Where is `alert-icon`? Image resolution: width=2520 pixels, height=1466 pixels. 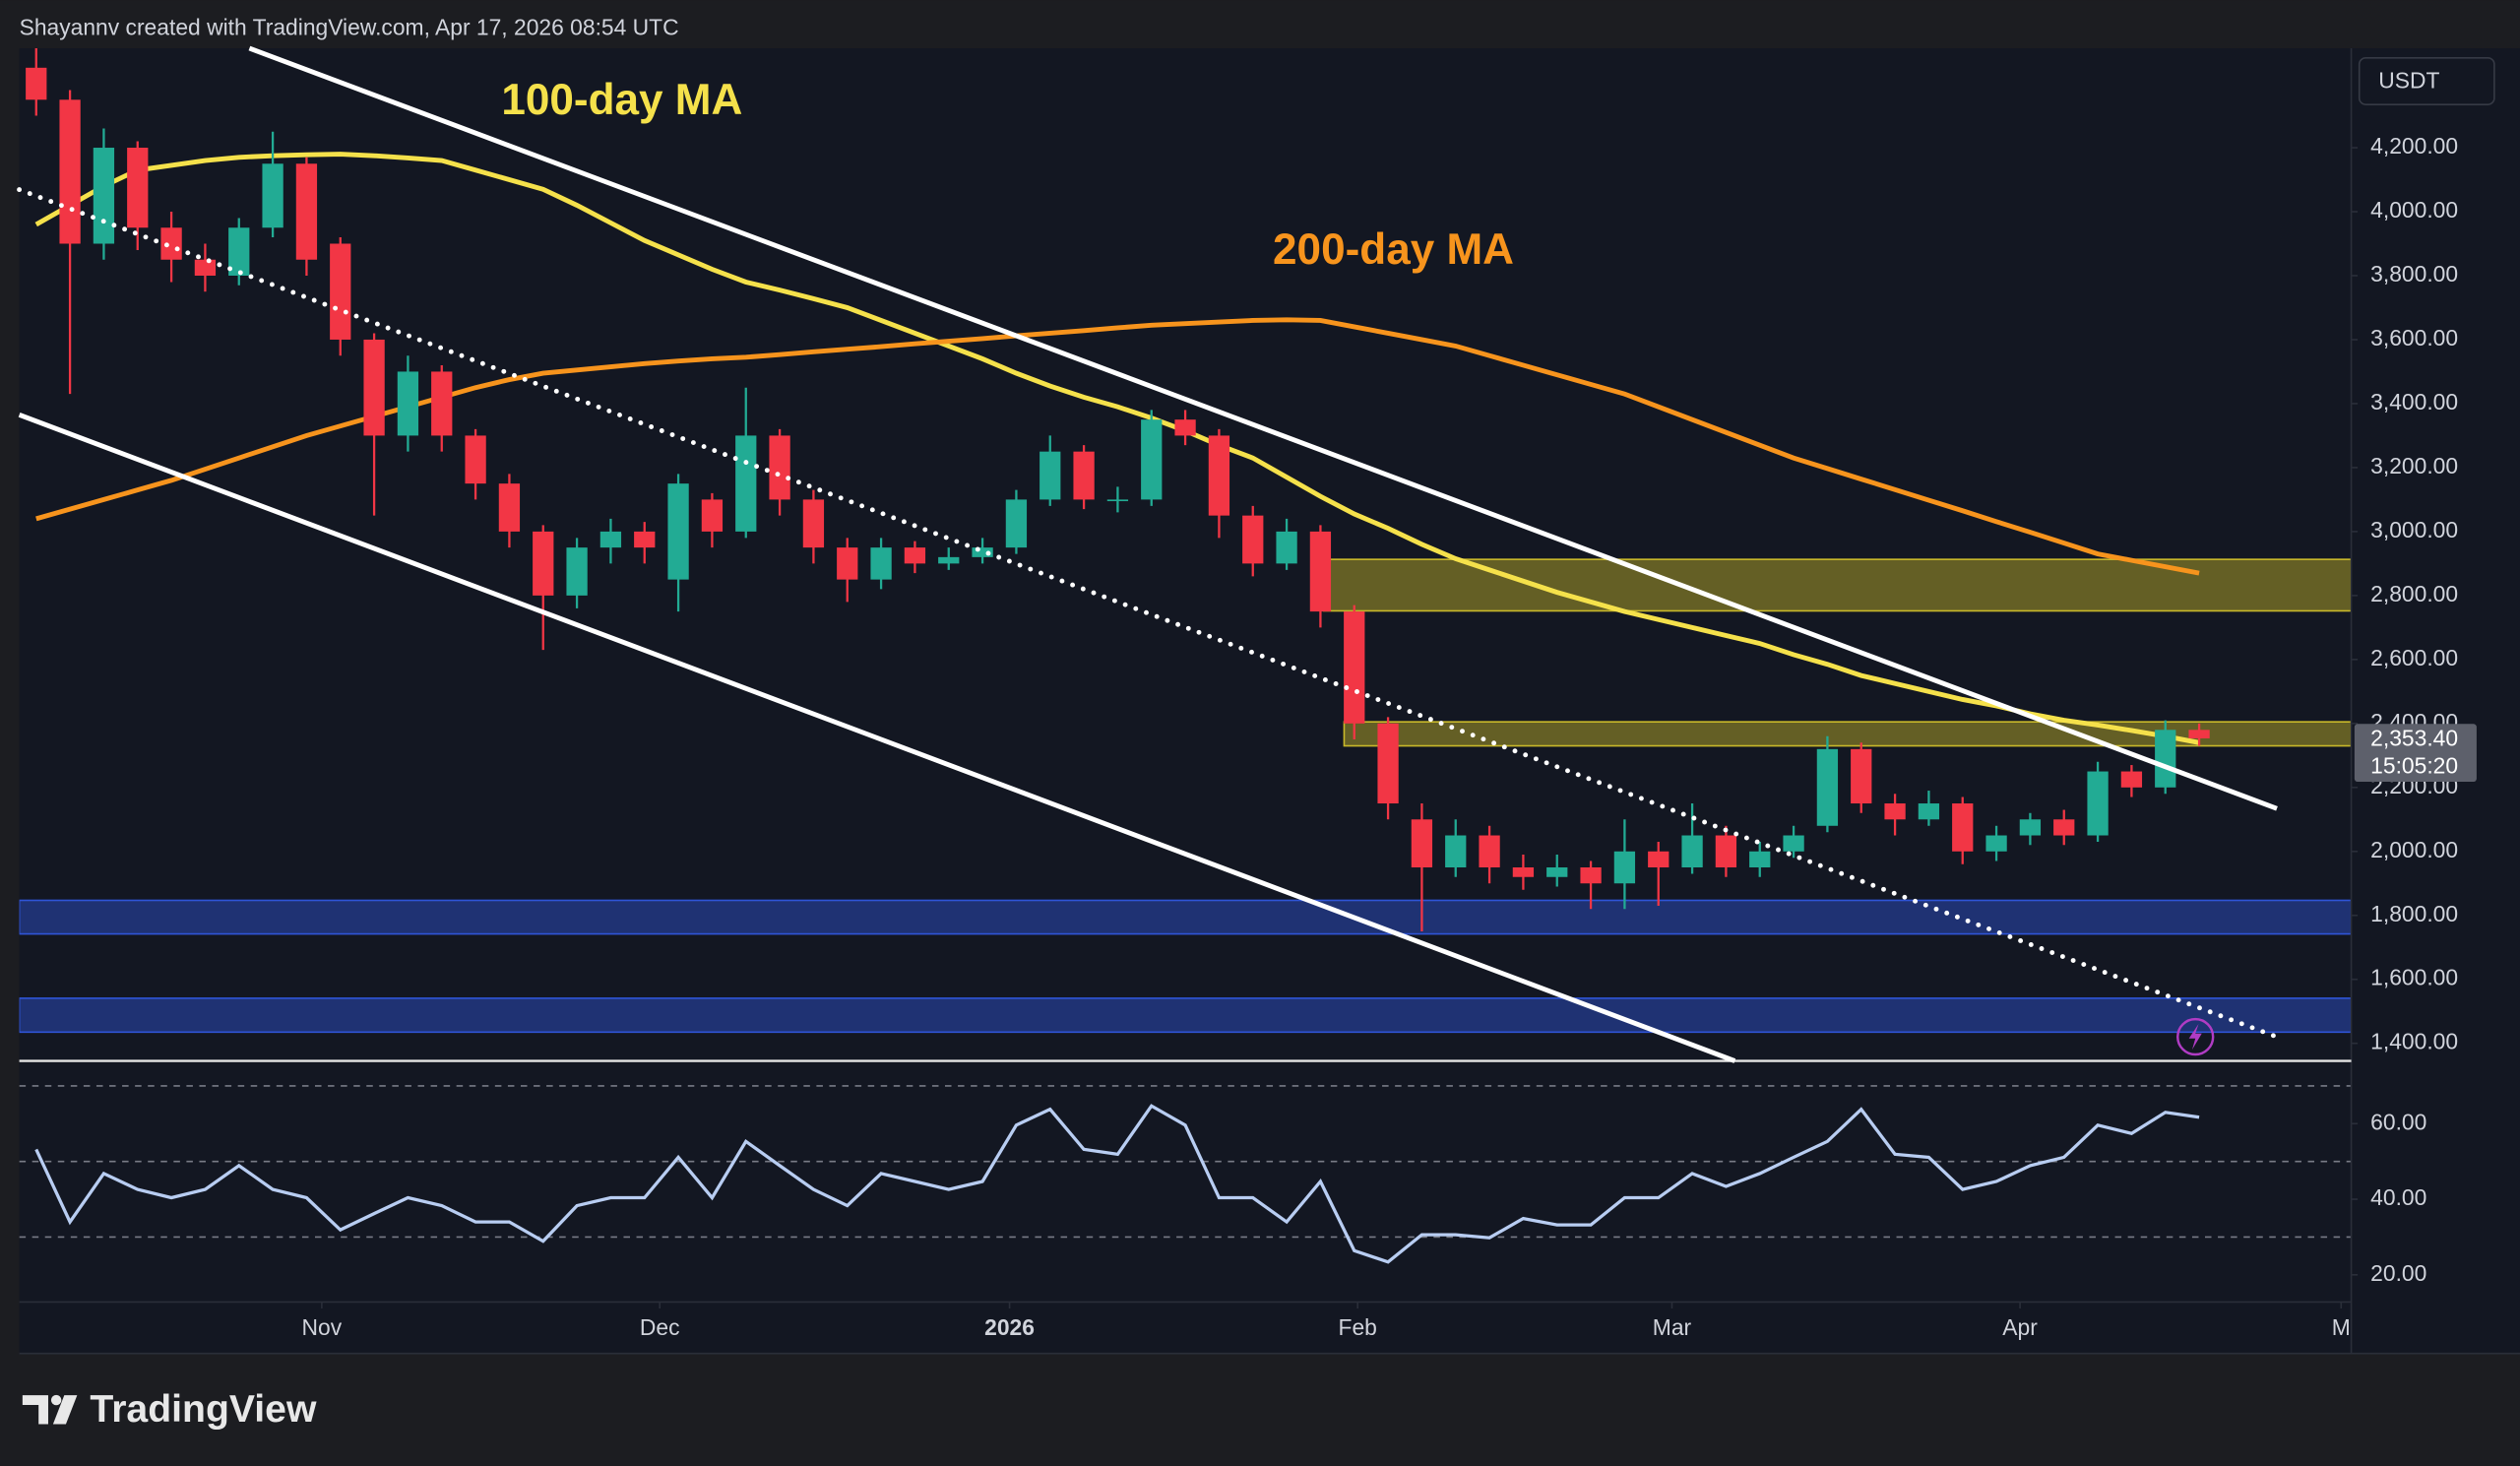
alert-icon is located at coordinates (2195, 1037).